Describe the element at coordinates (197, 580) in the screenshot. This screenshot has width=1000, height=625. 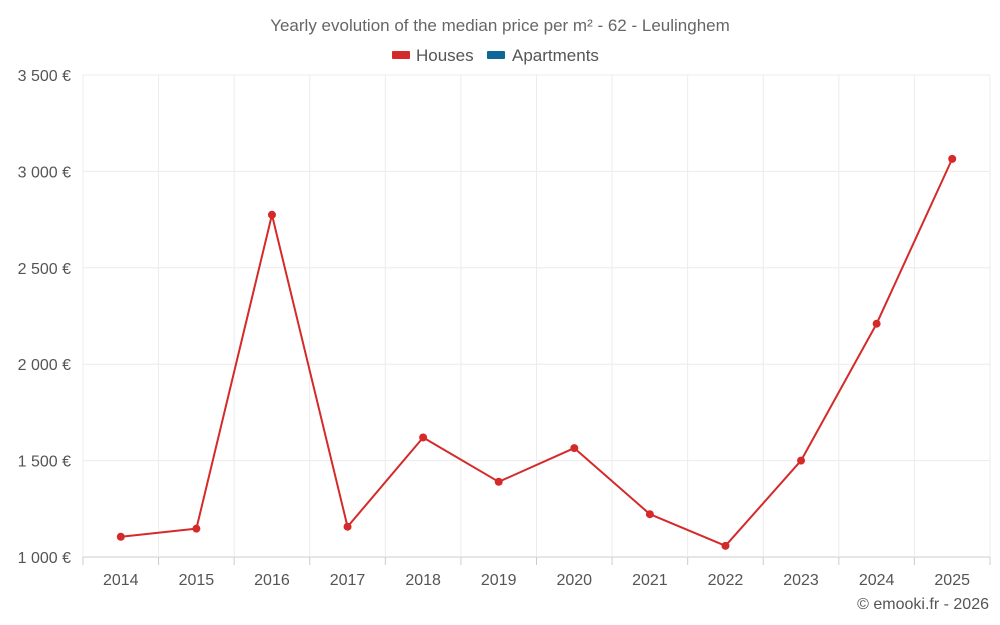
I see `x-tick-label: 2015` at that location.